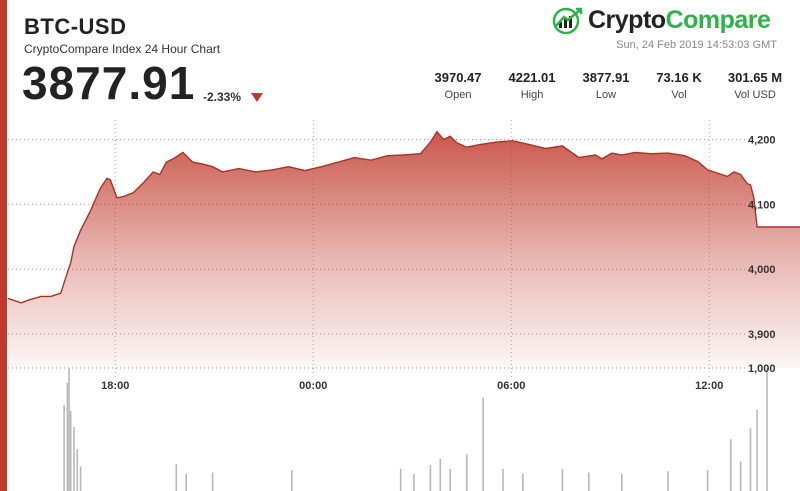  I want to click on stat-value: 3970.47, so click(458, 77).